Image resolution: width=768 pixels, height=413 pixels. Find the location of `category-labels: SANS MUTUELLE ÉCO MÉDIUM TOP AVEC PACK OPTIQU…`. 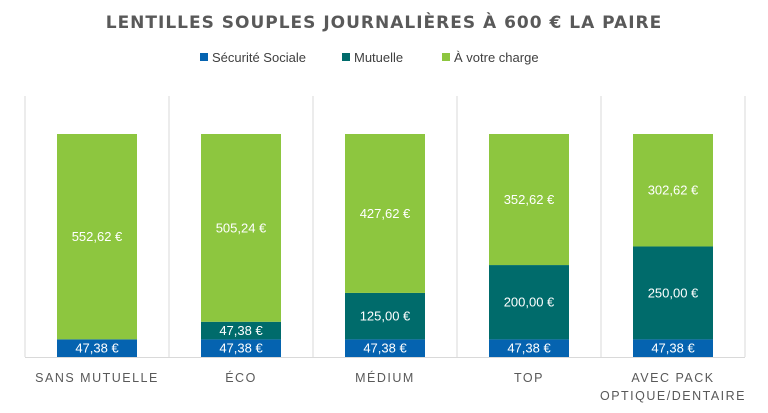

category-labels: SANS MUTUELLE ÉCO MÉDIUM TOP AVEC PACK OPTIQU… is located at coordinates (390, 386).